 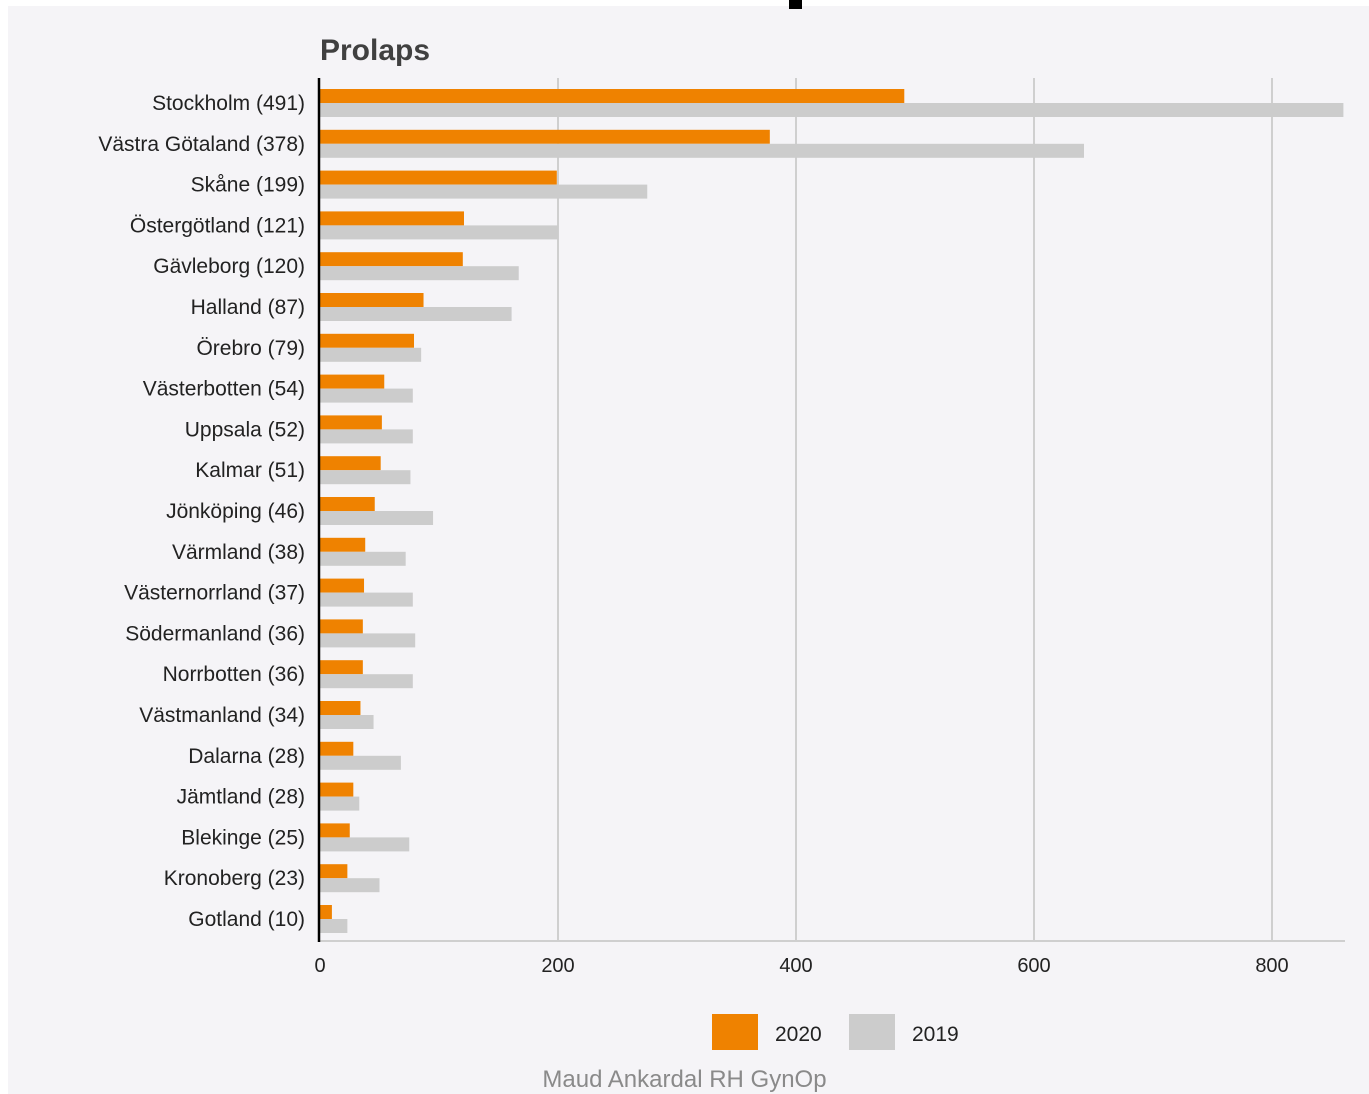 I want to click on category-label-20: Gotland (10), so click(x=246, y=919).